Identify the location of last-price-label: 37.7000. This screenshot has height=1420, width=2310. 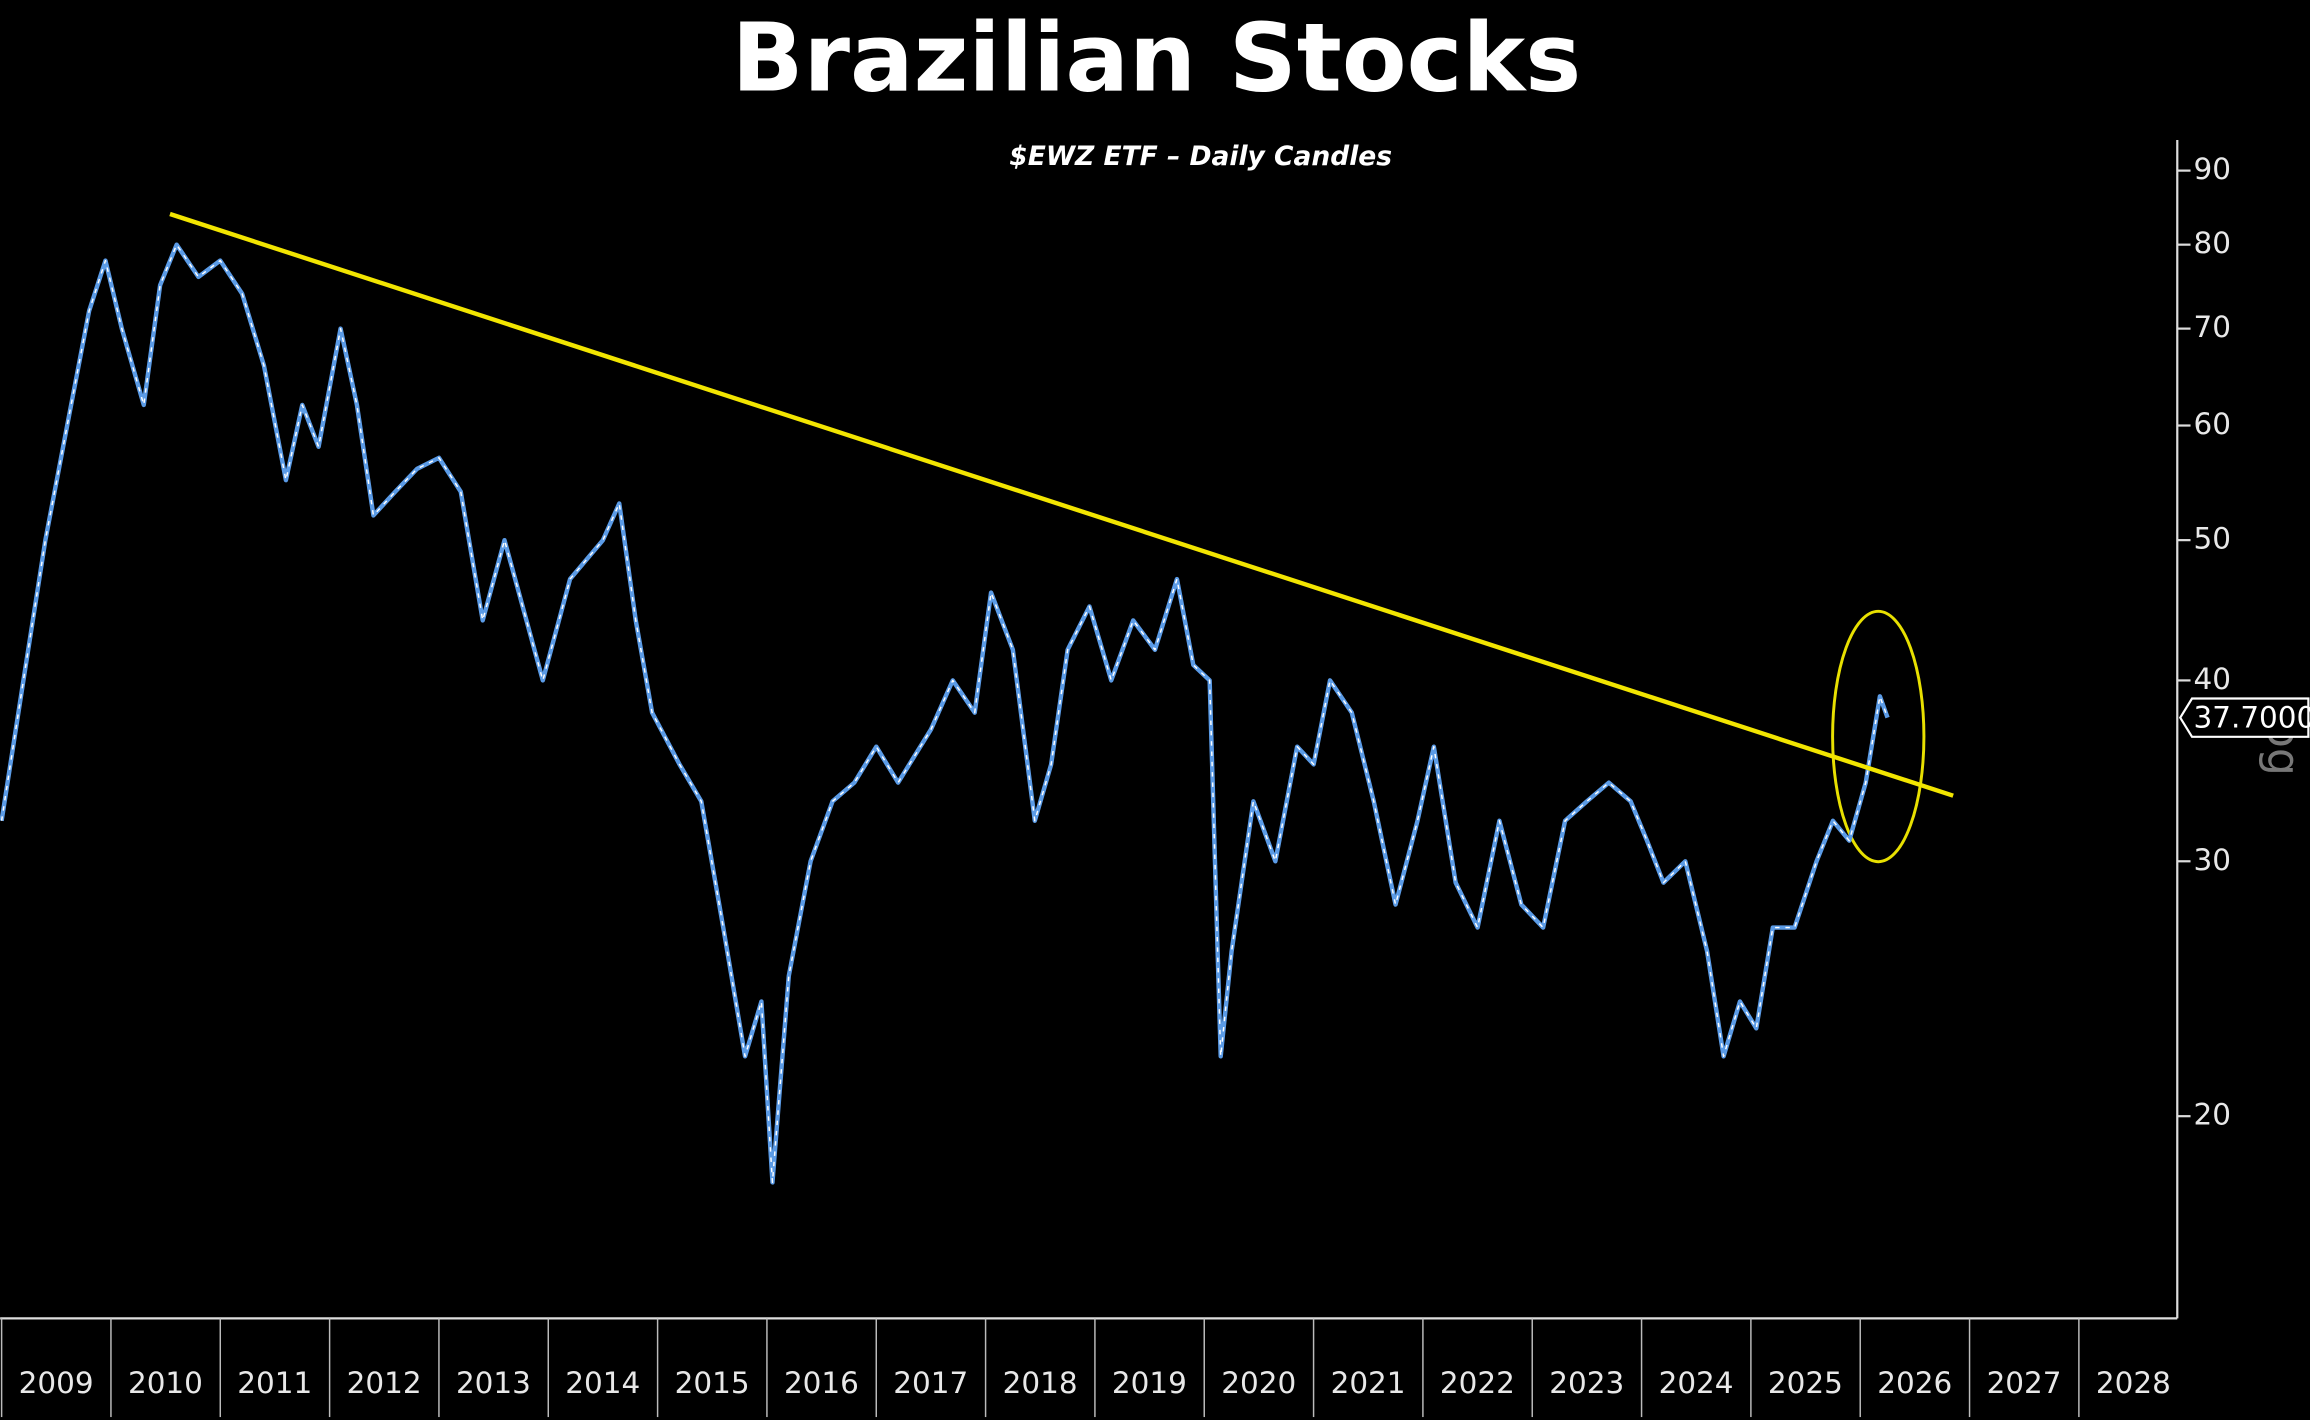
(2251, 718).